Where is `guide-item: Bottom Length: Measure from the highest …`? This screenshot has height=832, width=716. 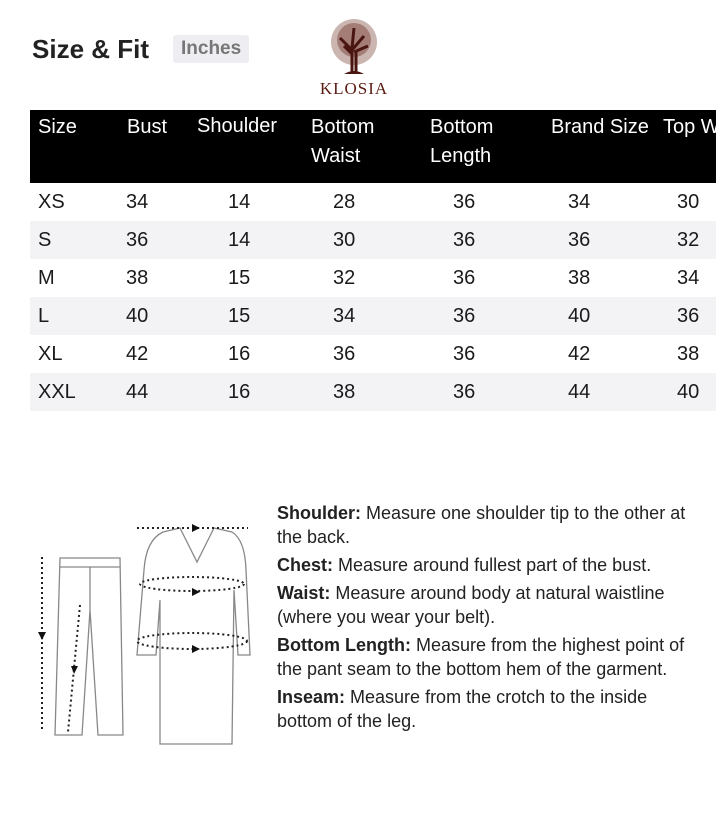 guide-item: Bottom Length: Measure from the highest … is located at coordinates (492, 657).